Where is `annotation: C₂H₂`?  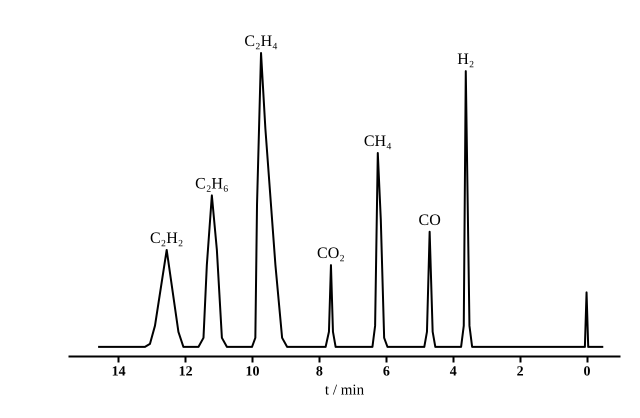 annotation: C₂H₂ is located at coordinates (167, 238).